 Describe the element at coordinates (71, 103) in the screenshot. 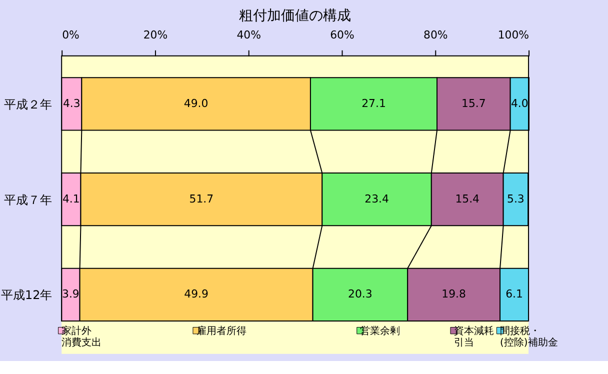

I see `data-label: 4.3` at that location.